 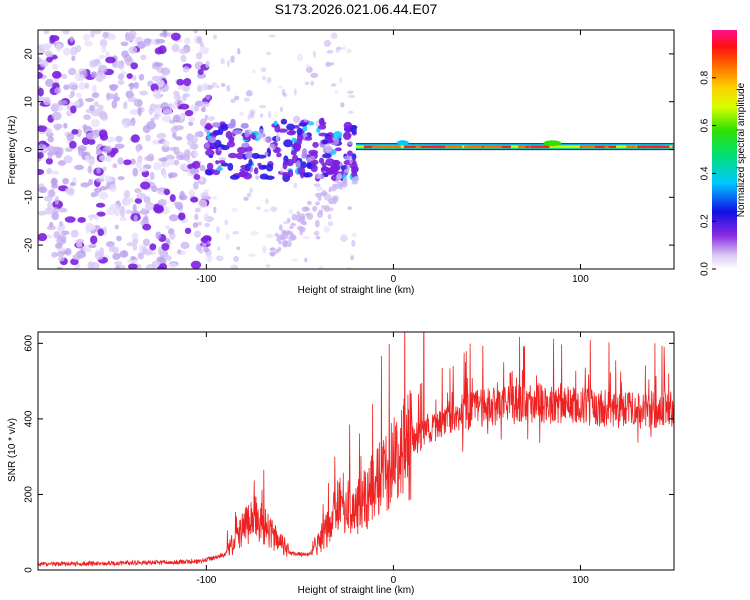 I want to click on colorbar-tick-label: 0.0, so click(x=705, y=269).